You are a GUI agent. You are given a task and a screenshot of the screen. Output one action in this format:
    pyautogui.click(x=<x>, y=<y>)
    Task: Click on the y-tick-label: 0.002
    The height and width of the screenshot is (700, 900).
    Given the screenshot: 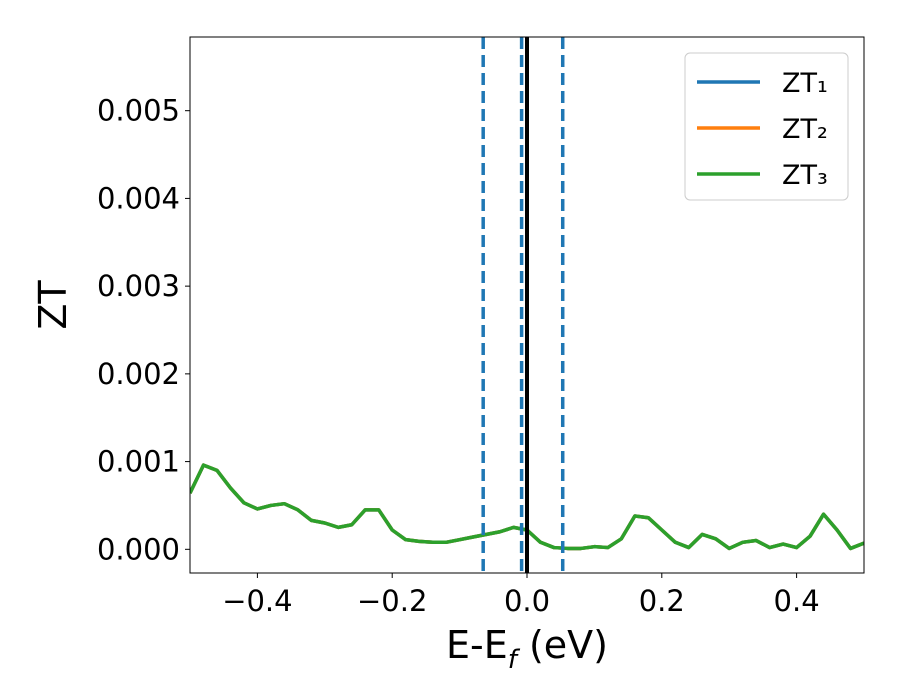 What is the action you would take?
    pyautogui.click(x=138, y=374)
    